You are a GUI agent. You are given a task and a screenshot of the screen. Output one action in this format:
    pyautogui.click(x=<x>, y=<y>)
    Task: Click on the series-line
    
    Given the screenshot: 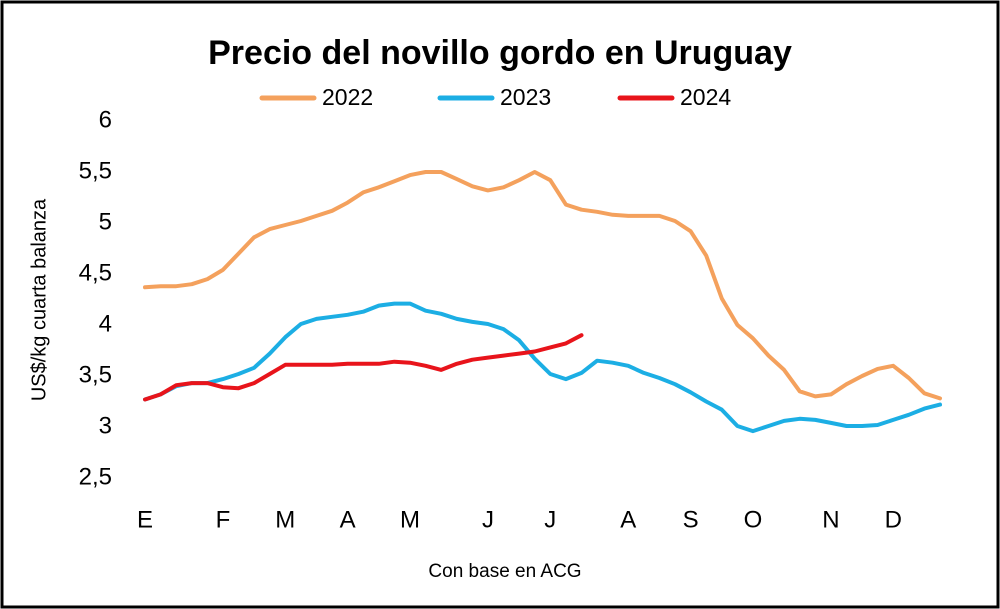 What is the action you would take?
    pyautogui.click(x=363, y=367)
    